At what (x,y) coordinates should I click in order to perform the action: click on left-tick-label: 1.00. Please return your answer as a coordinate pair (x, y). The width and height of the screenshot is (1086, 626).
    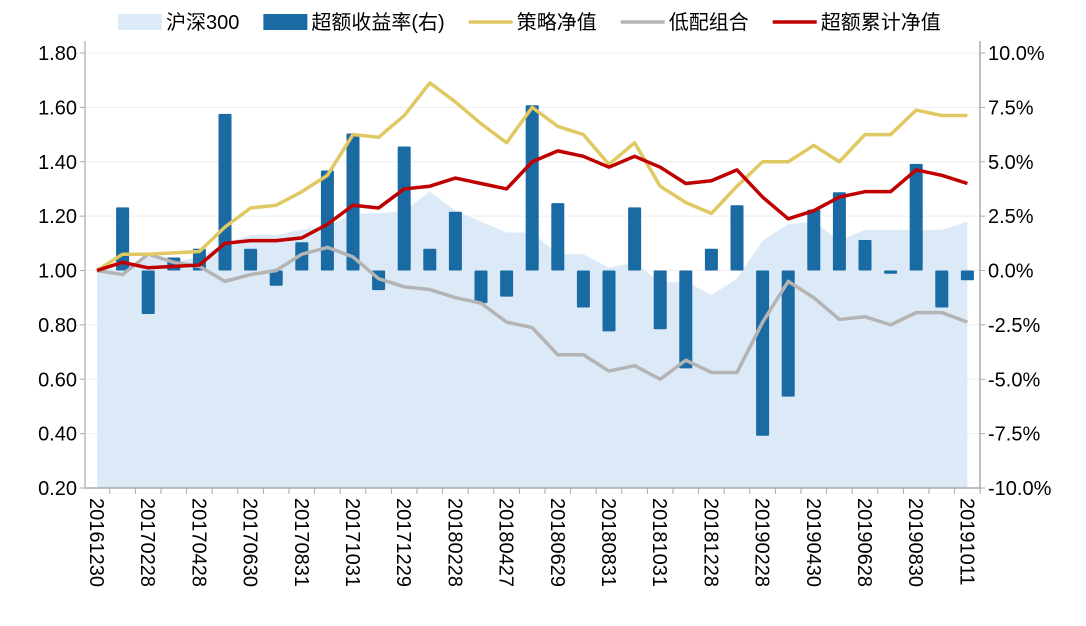
    Looking at the image, I should click on (57, 272).